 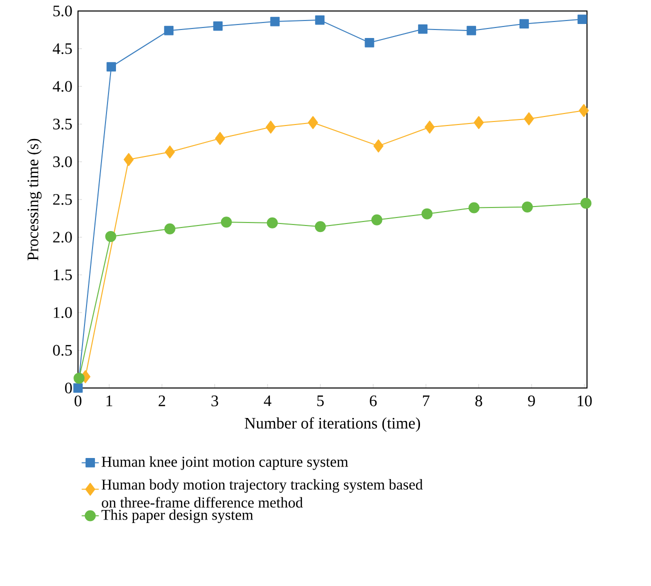 What do you see at coordinates (62, 86) in the screenshot?
I see `y-tick-label: 4.0` at bounding box center [62, 86].